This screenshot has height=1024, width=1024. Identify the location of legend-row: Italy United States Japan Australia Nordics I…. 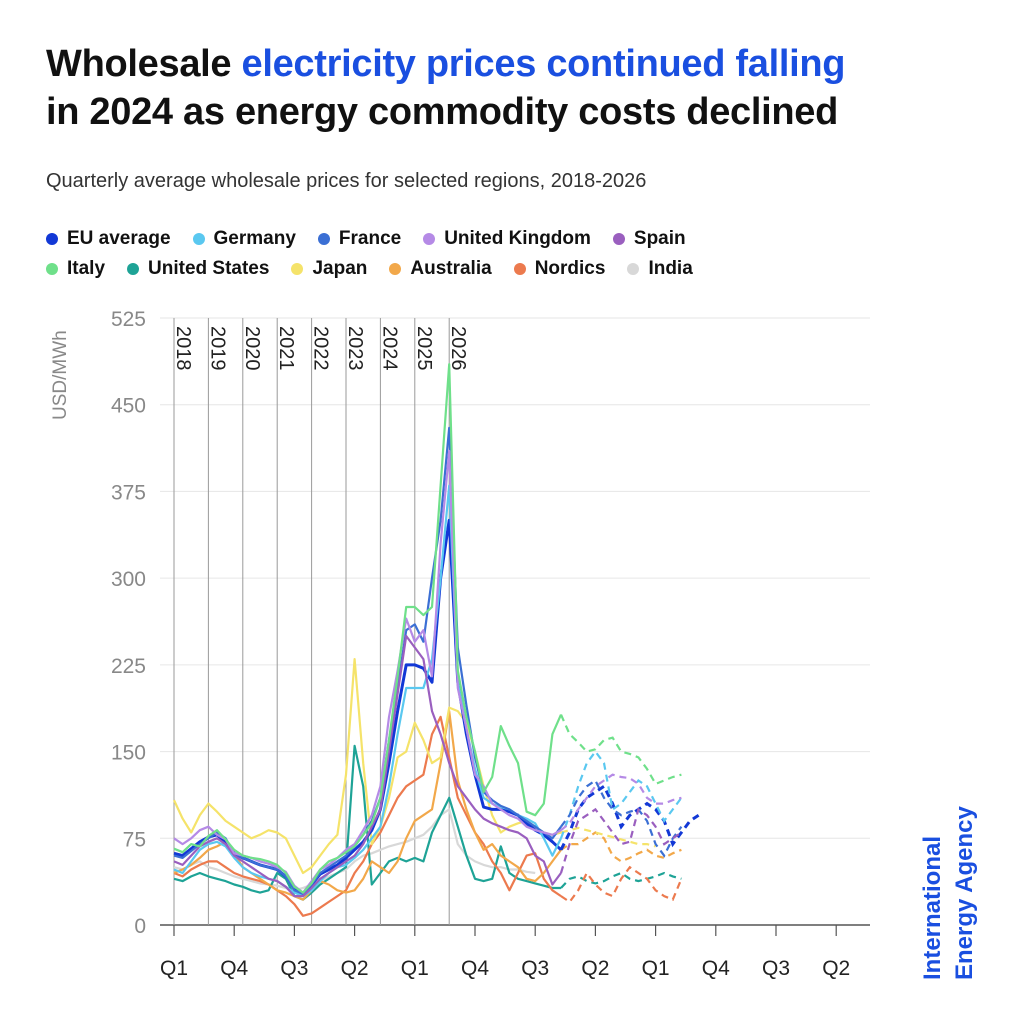
(496, 269).